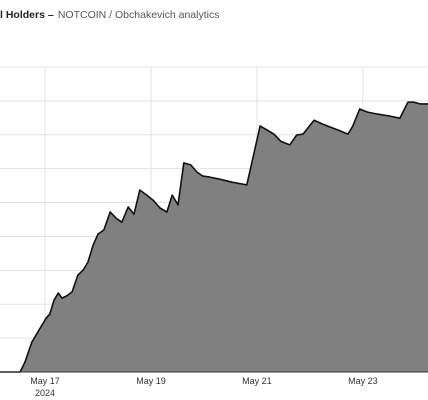 The height and width of the screenshot is (400, 428). Describe the element at coordinates (27, 15) in the screenshot. I see `chart-title: l Holders –` at that location.